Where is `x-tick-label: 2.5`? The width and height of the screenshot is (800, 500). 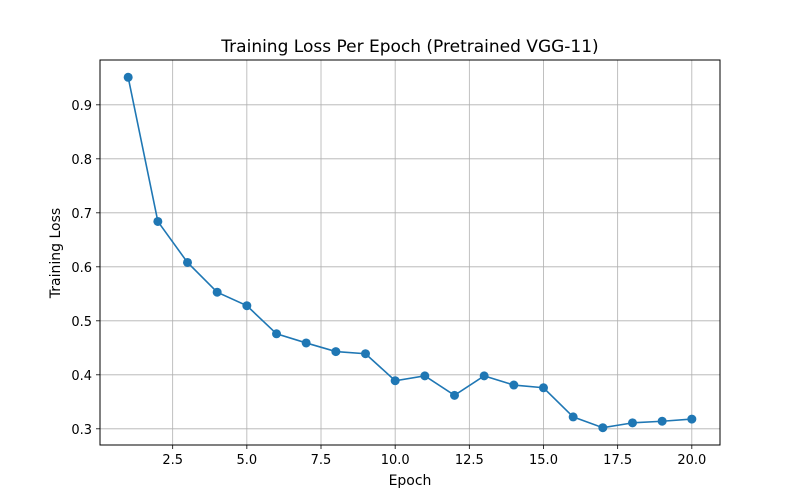
x-tick-label: 2.5 is located at coordinates (172, 460).